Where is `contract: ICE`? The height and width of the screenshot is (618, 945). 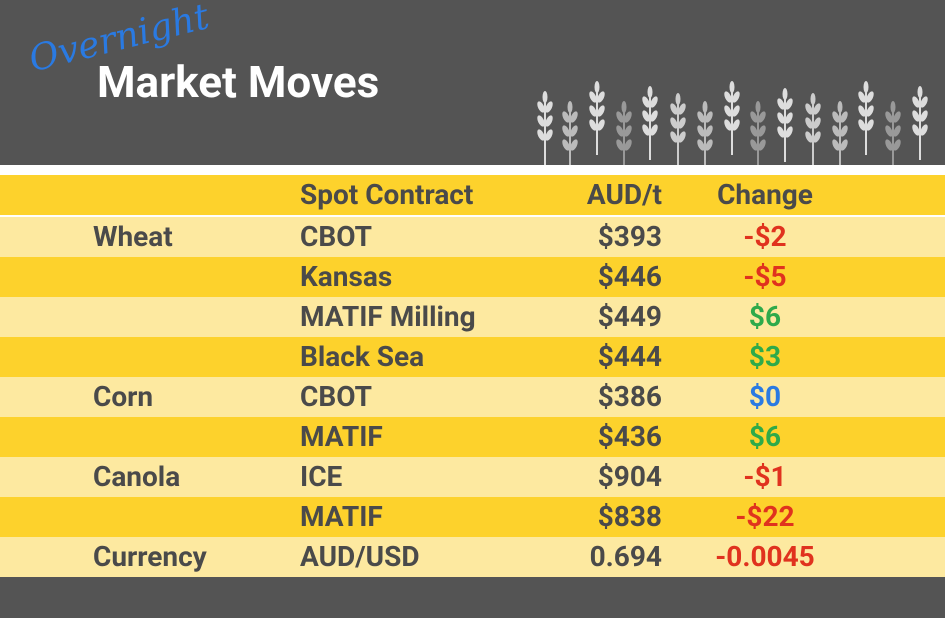
contract: ICE is located at coordinates (321, 476).